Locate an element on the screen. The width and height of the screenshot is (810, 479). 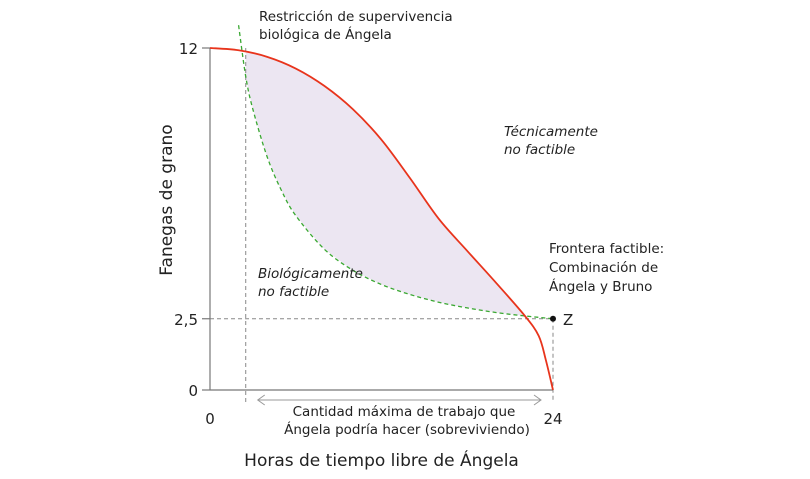
technically-infeasible-label-line2: no factible is located at coordinates (539, 150).